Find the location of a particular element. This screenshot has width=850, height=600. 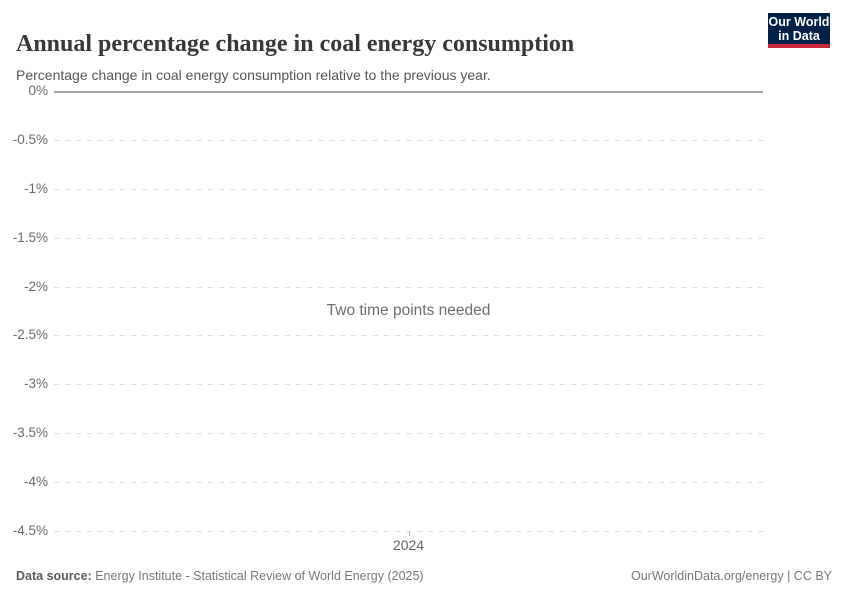

data-source-label: Data source: is located at coordinates (54, 576).